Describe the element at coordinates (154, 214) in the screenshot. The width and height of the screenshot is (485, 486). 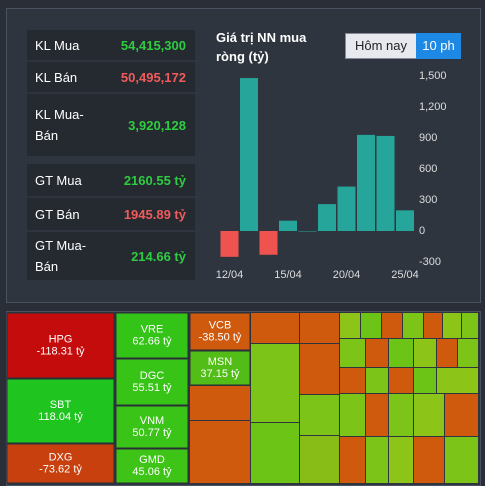
I see `stat-value: 1945.89 tỷ` at that location.